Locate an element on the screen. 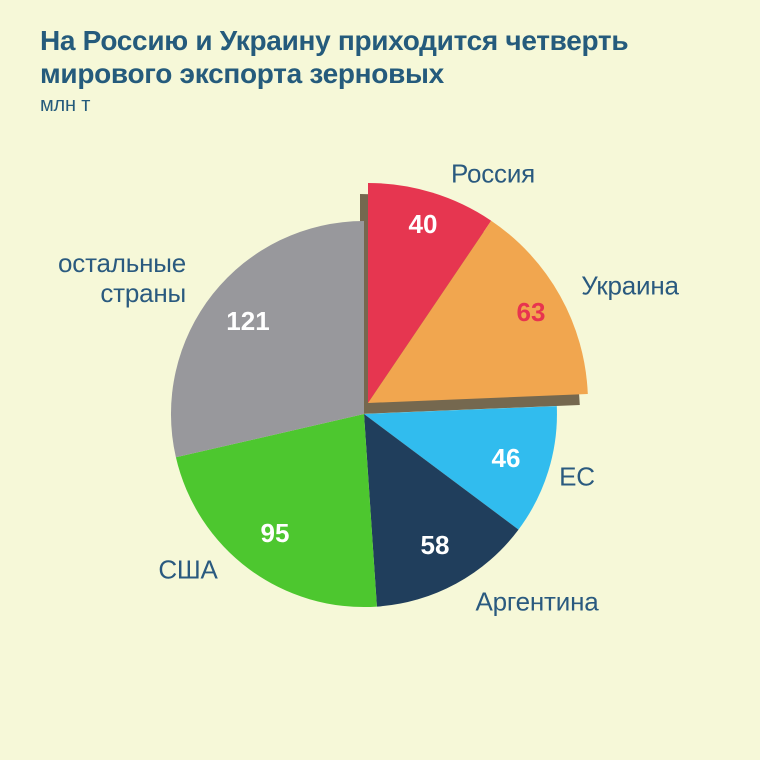 Image resolution: width=760 pixels, height=760 pixels. slice-value-3: 58 is located at coordinates (435, 545).